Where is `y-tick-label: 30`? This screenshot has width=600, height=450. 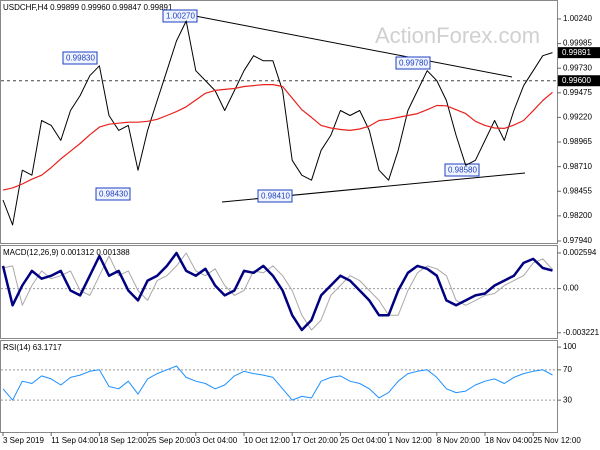
y-tick-label: 30 is located at coordinates (567, 399).